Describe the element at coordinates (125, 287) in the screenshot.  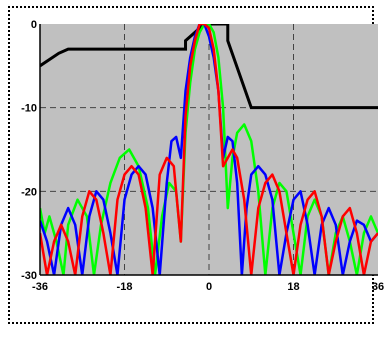
I see `x-tick-label: -18` at that location.